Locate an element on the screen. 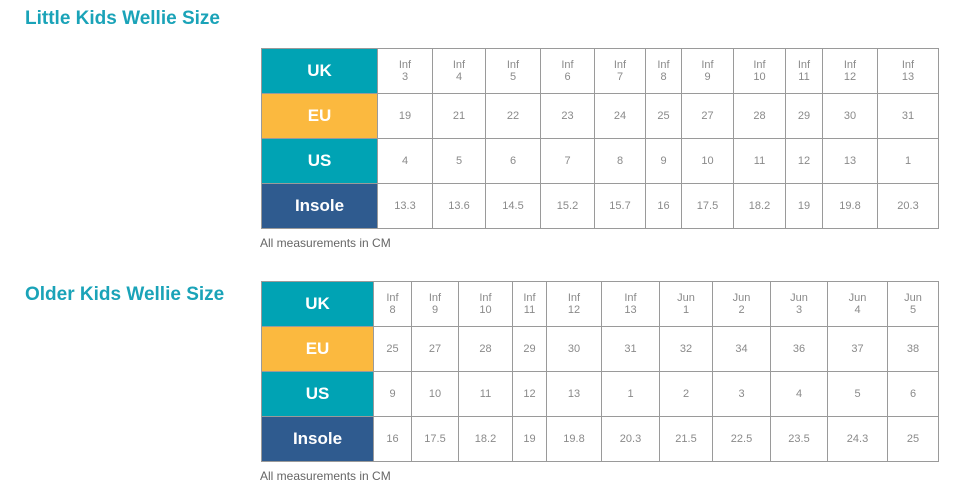 This screenshot has height=496, width=967. size-cell: 24 is located at coordinates (620, 116).